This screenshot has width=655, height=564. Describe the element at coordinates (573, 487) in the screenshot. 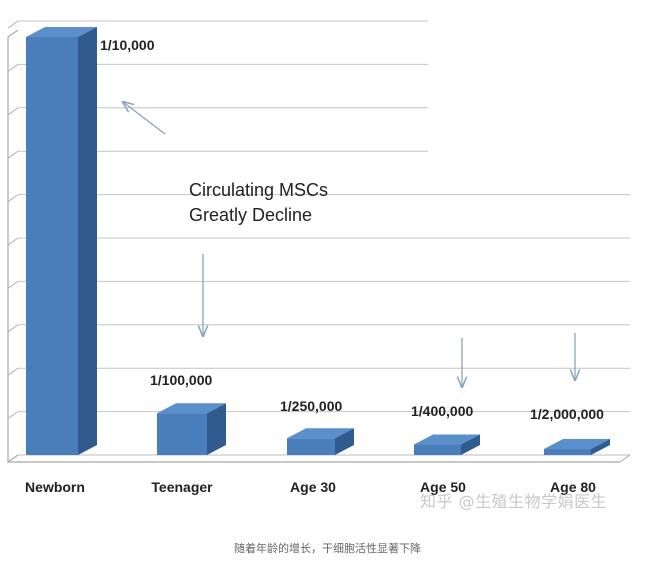

I see `x-tick-age-80: Age 80` at that location.